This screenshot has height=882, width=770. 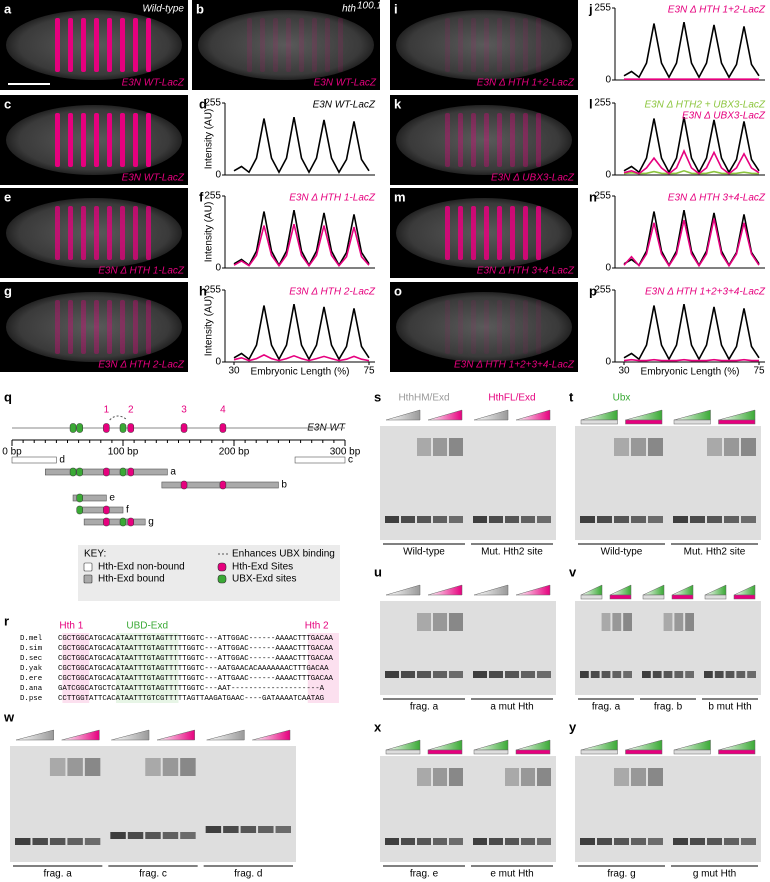 I want to click on key-item: UBX-Exd sites, so click(x=264, y=579).